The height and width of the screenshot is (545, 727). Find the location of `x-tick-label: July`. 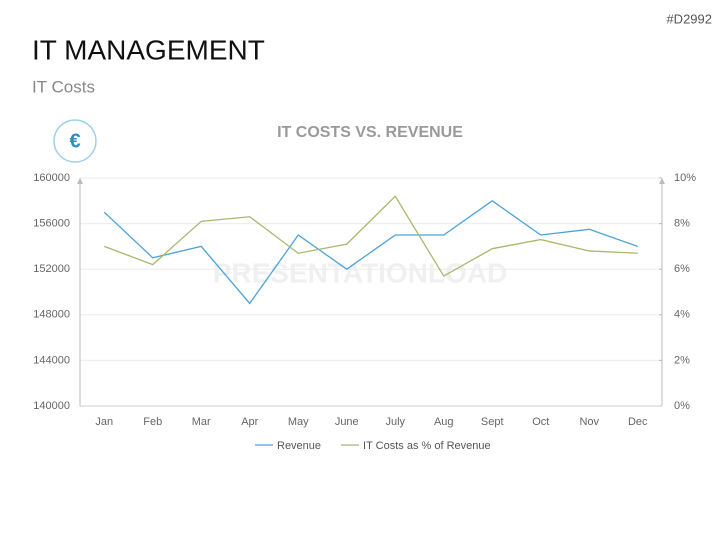

x-tick-label: July is located at coordinates (395, 422).